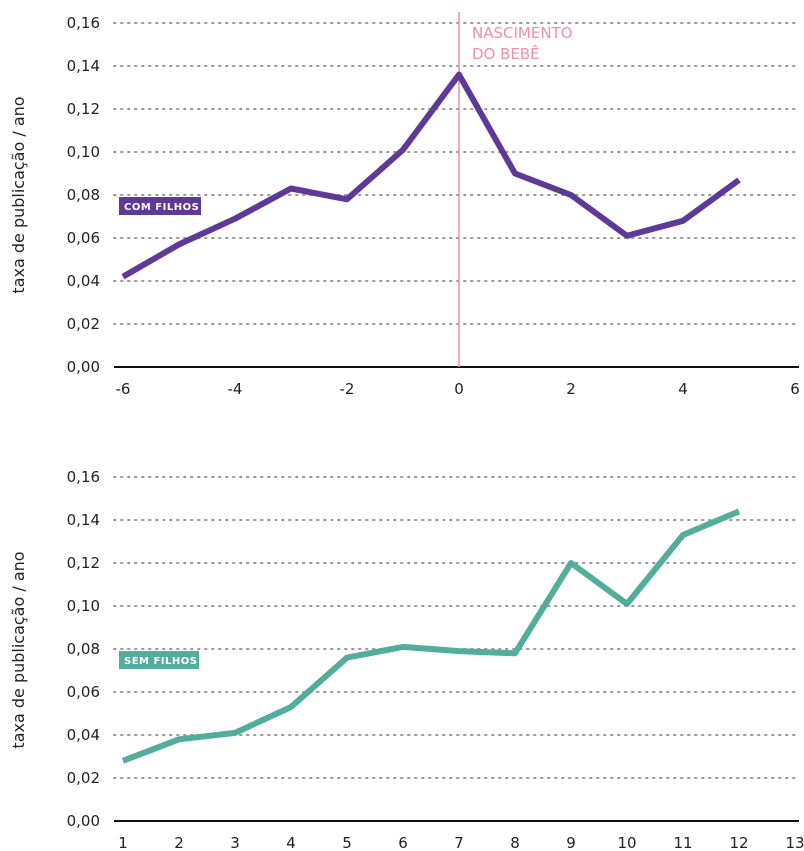 This screenshot has height=851, width=804. I want to click on x-tick-label: -4, so click(235, 389).